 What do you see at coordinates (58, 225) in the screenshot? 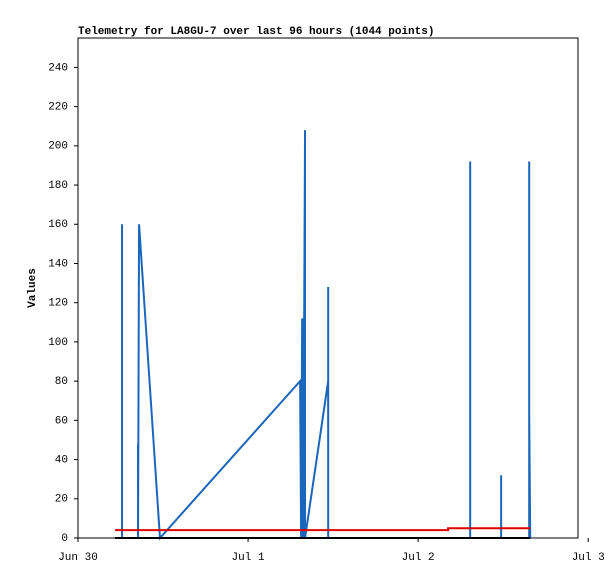
I see `y-tick-label: 160` at bounding box center [58, 225].